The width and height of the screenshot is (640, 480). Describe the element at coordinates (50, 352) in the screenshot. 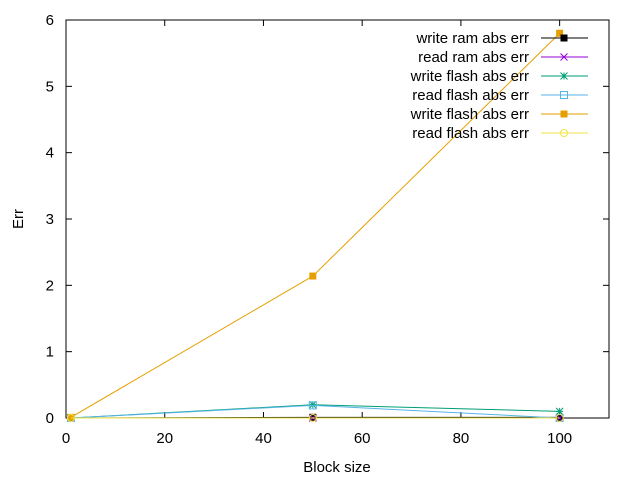

I see `y-tick-label: 1` at that location.